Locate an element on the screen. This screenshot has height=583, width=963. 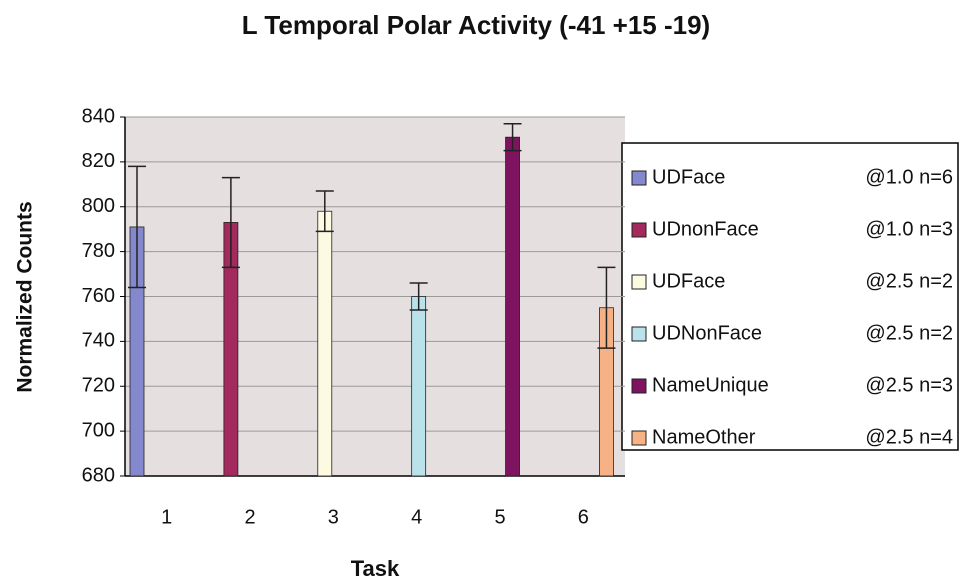
x-tick-label: 3 is located at coordinates (333, 517).